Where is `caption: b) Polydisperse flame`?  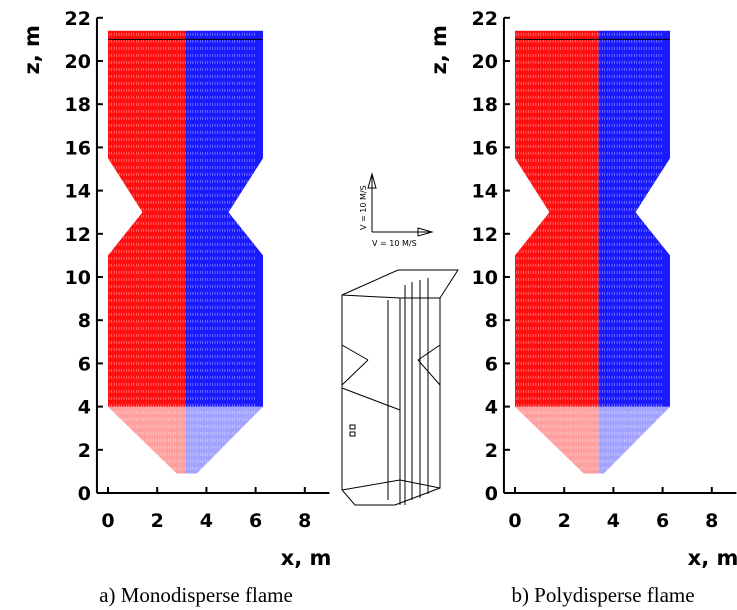 caption: b) Polydisperse flame is located at coordinates (602, 595).